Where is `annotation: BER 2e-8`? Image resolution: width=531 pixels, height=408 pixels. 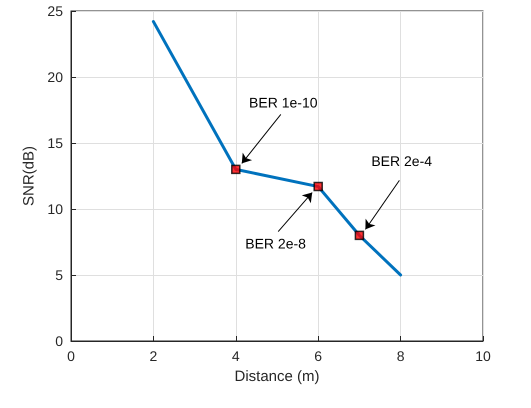 annotation: BER 2e-8 is located at coordinates (275, 244).